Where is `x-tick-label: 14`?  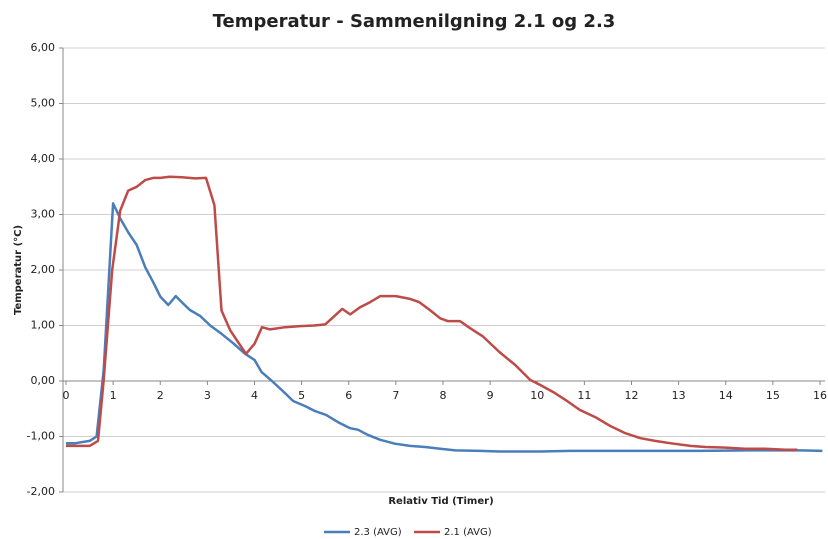
x-tick-label: 14 is located at coordinates (726, 395).